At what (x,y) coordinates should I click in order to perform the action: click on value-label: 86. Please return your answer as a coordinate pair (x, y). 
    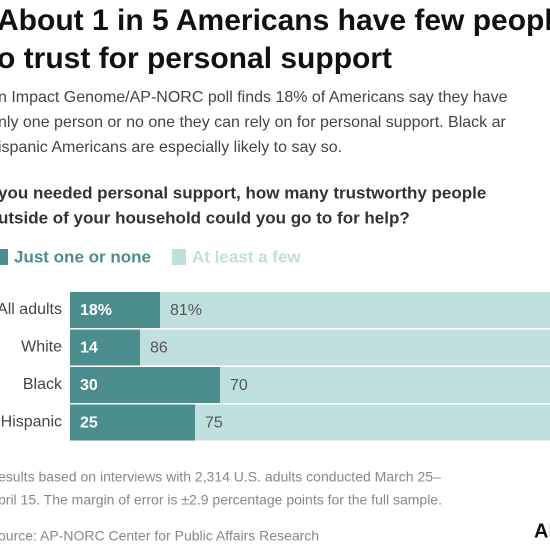
    Looking at the image, I should click on (159, 348).